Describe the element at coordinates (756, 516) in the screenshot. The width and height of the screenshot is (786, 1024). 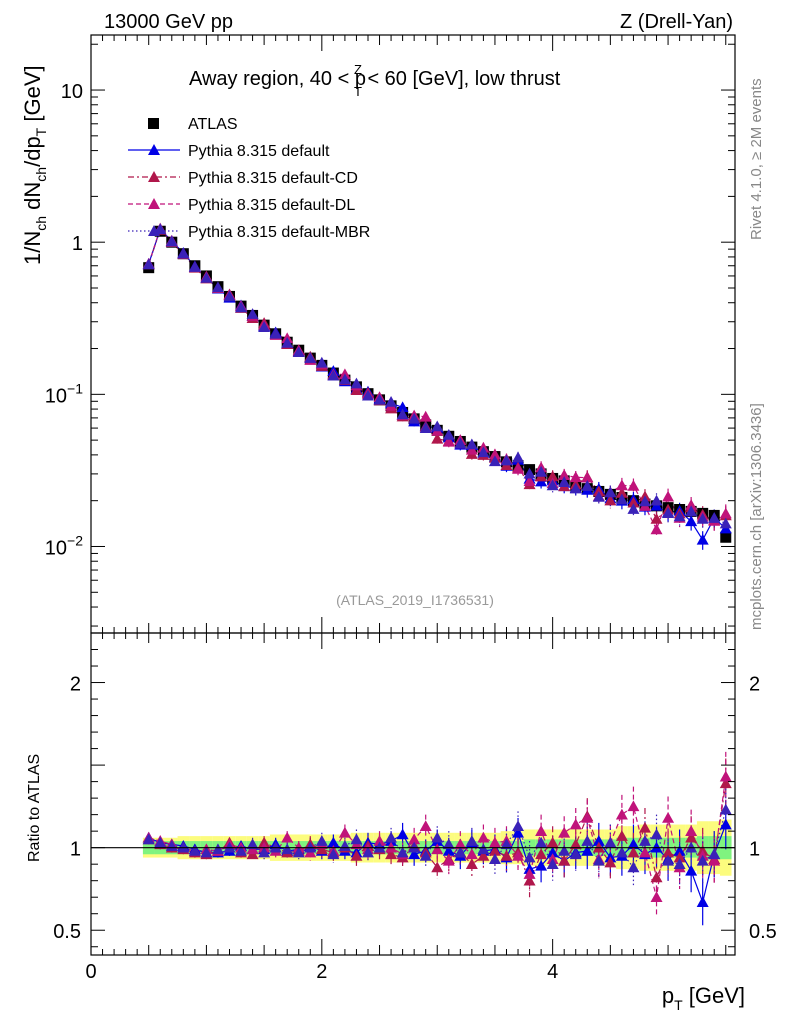
I see `mcplots-label: mcplots.cern.ch [arXiv:1306.3436]` at that location.